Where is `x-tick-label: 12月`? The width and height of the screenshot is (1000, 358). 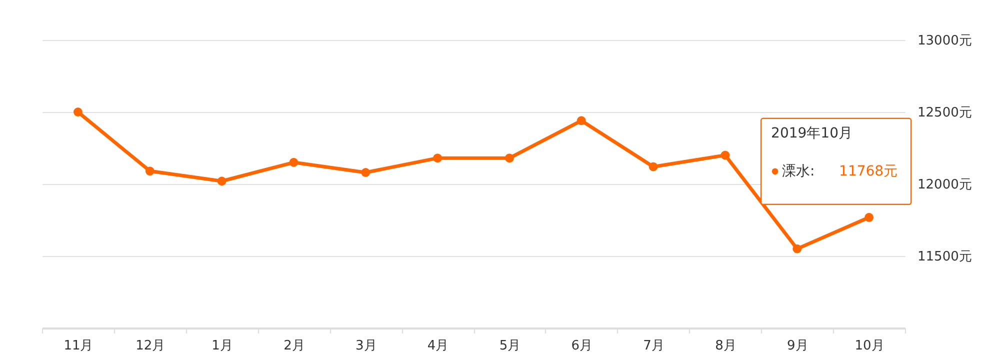
x-tick-label: 12月 is located at coordinates (151, 346).